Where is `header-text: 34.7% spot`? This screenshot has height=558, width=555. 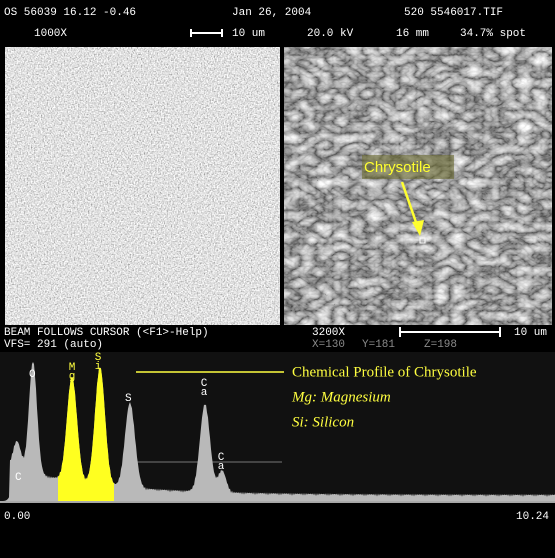 header-text: 34.7% spot is located at coordinates (493, 34).